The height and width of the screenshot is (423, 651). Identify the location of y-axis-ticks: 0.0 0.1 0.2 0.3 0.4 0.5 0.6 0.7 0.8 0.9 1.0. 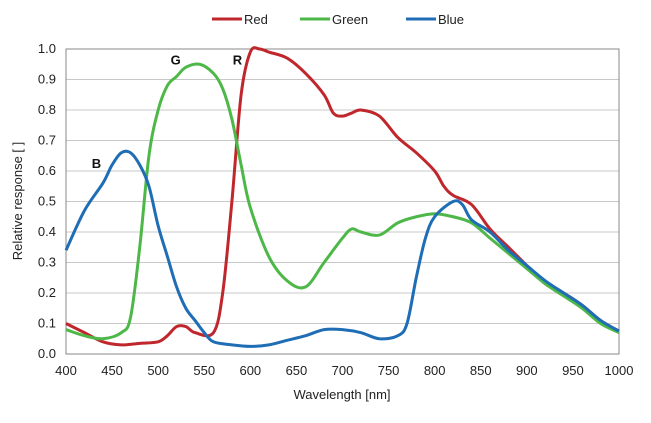
(47, 201).